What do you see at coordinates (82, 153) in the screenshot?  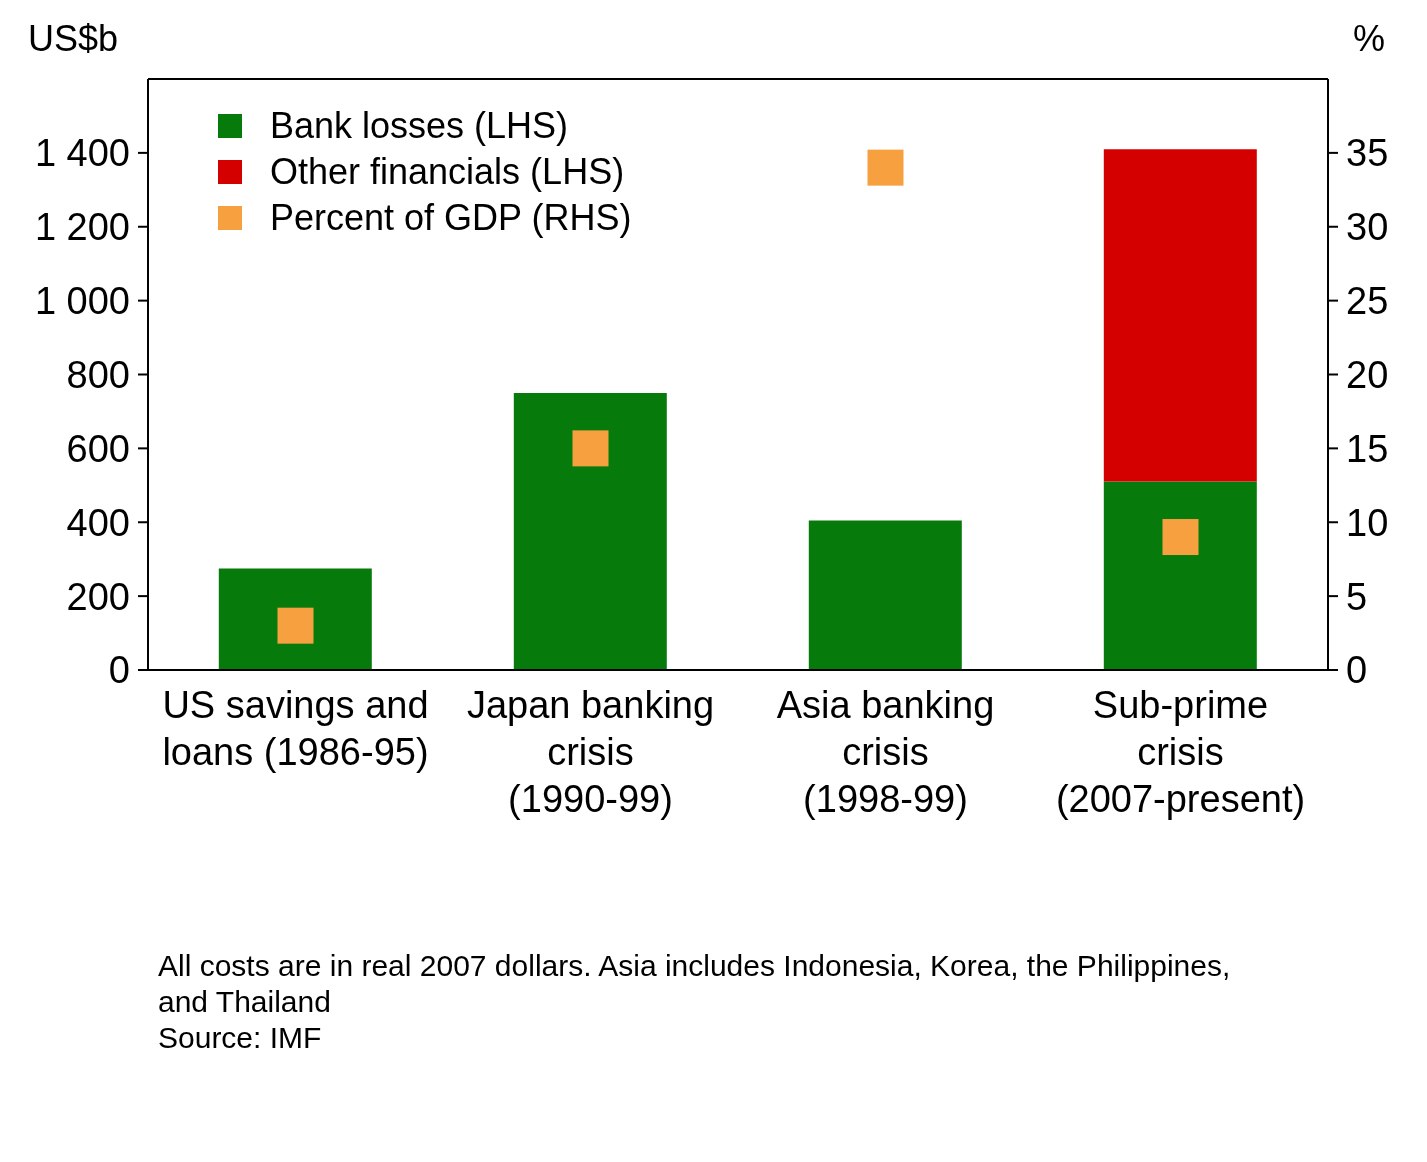 I see `y-tick-label: 1 400` at bounding box center [82, 153].